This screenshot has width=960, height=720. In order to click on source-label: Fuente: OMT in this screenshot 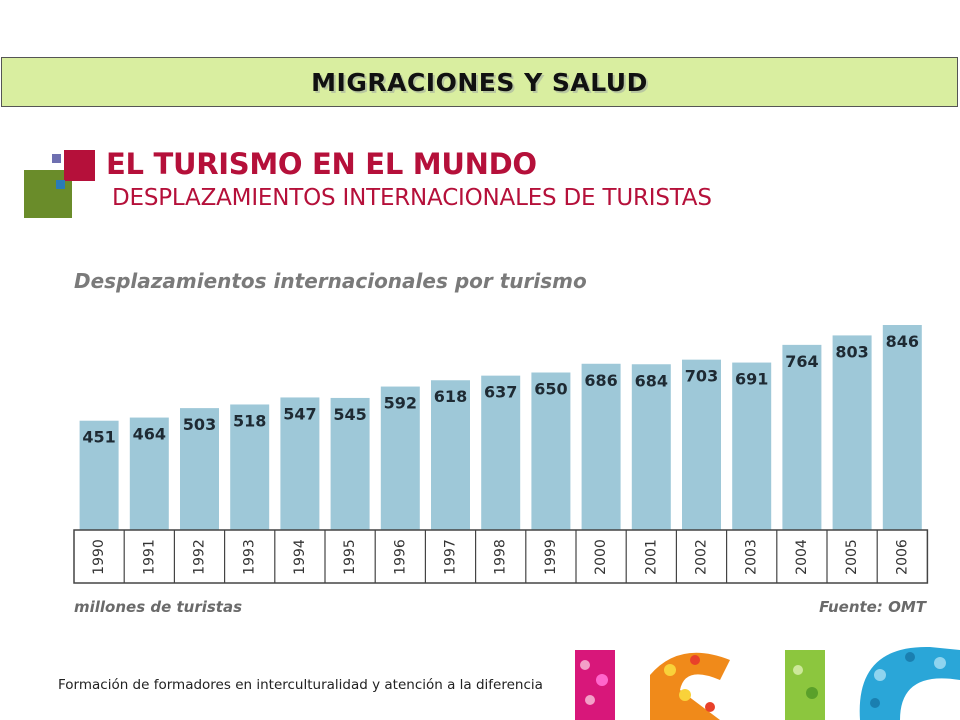, I will do `click(872, 607)`.